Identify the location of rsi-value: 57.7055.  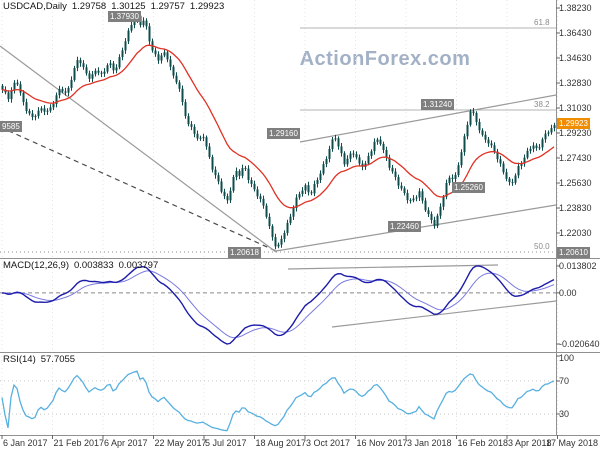
(58, 359).